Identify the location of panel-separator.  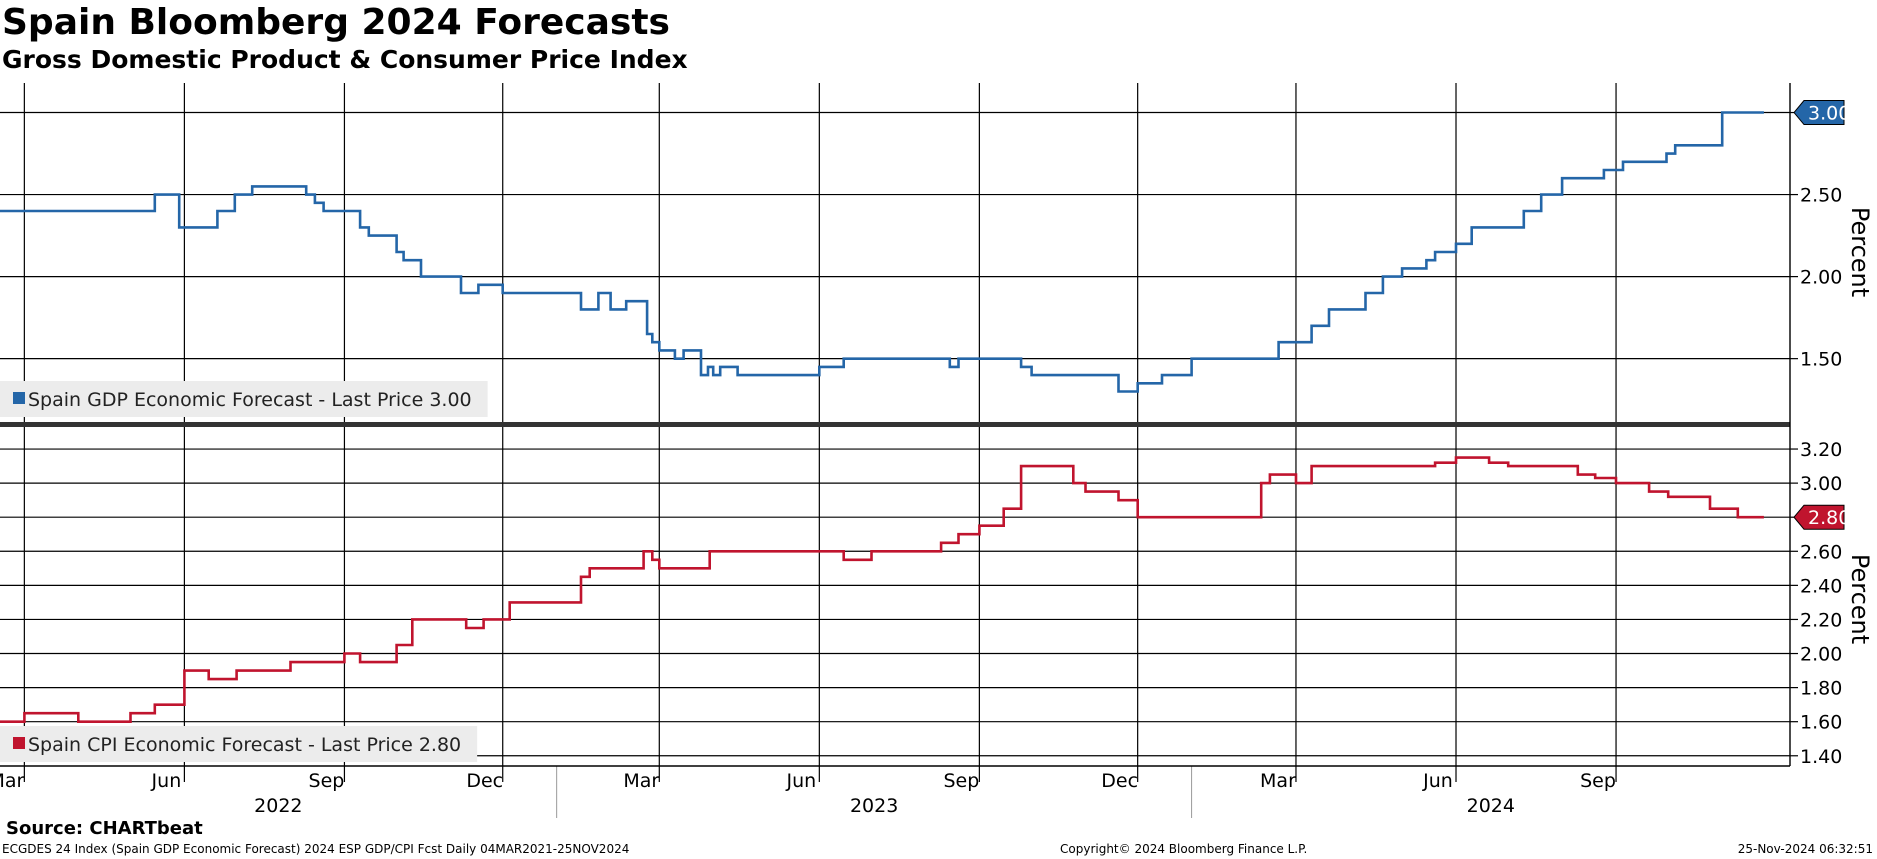
(895, 424).